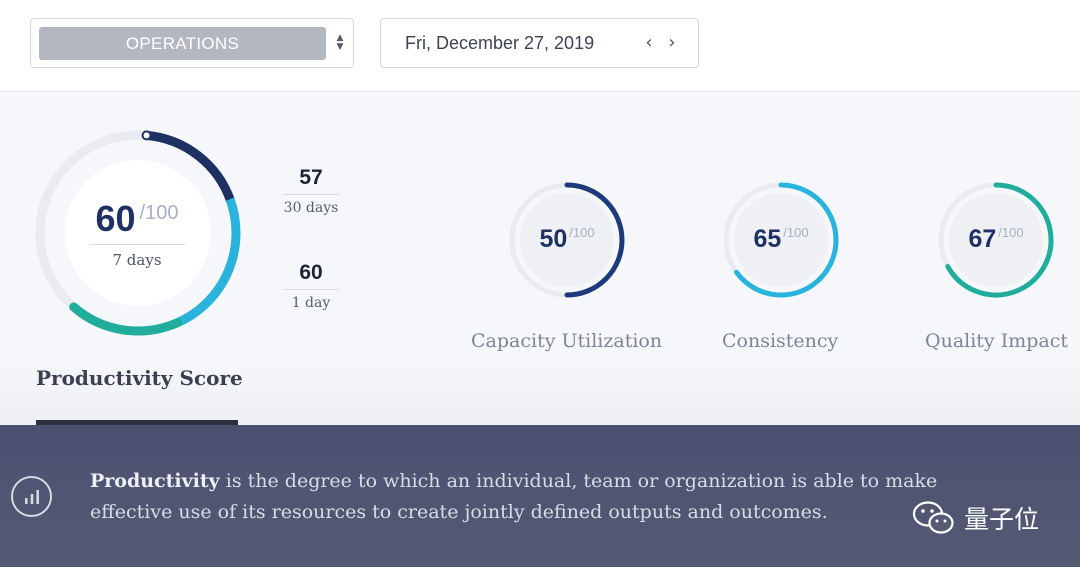  Describe the element at coordinates (311, 208) in the screenshot. I see `stat-period: 30 days` at that location.